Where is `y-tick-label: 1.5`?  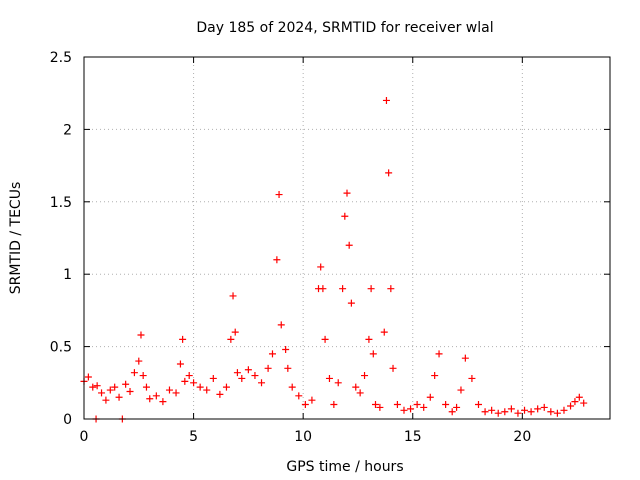 y-tick-label: 1.5 is located at coordinates (61, 203).